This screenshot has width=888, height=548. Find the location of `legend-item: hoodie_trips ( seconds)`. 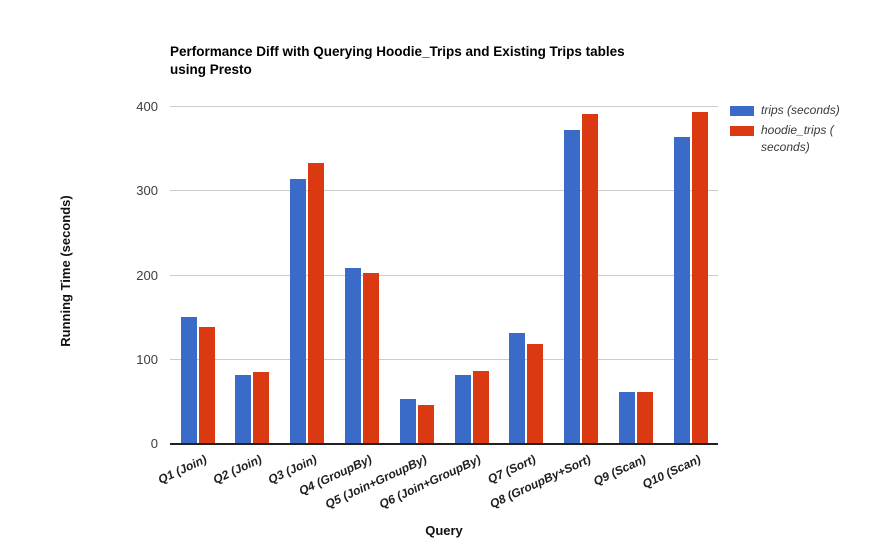

legend-item: hoodie_trips ( seconds) is located at coordinates (805, 139).